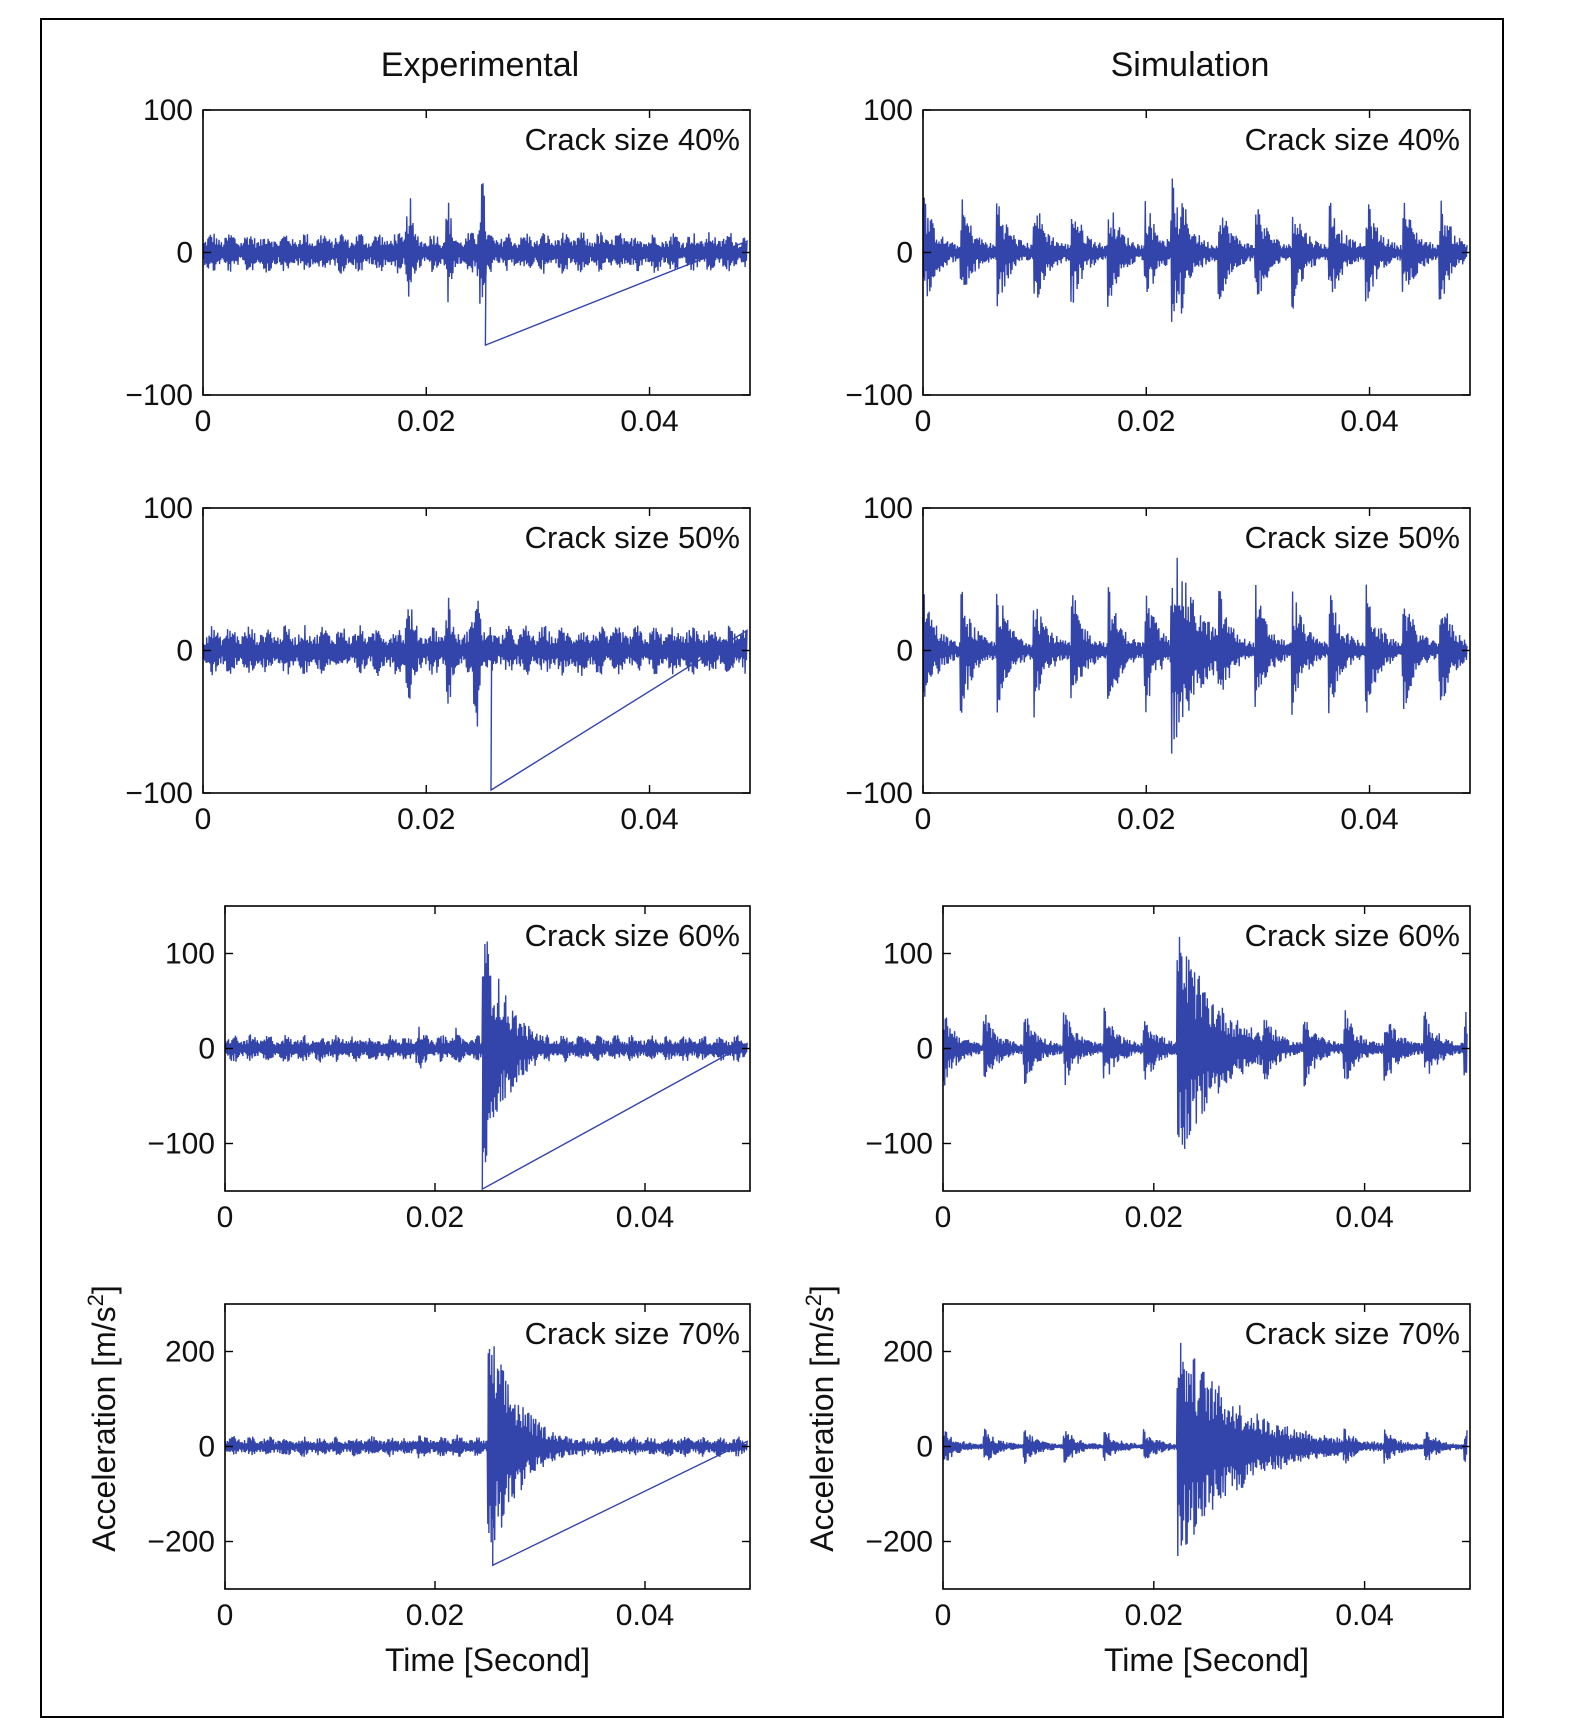 Image resolution: width=1586 pixels, height=1727 pixels. I want to click on subplot-5: −100 0 100 0 0.02 0.04 Crack size 60%, so click(449, 1069).